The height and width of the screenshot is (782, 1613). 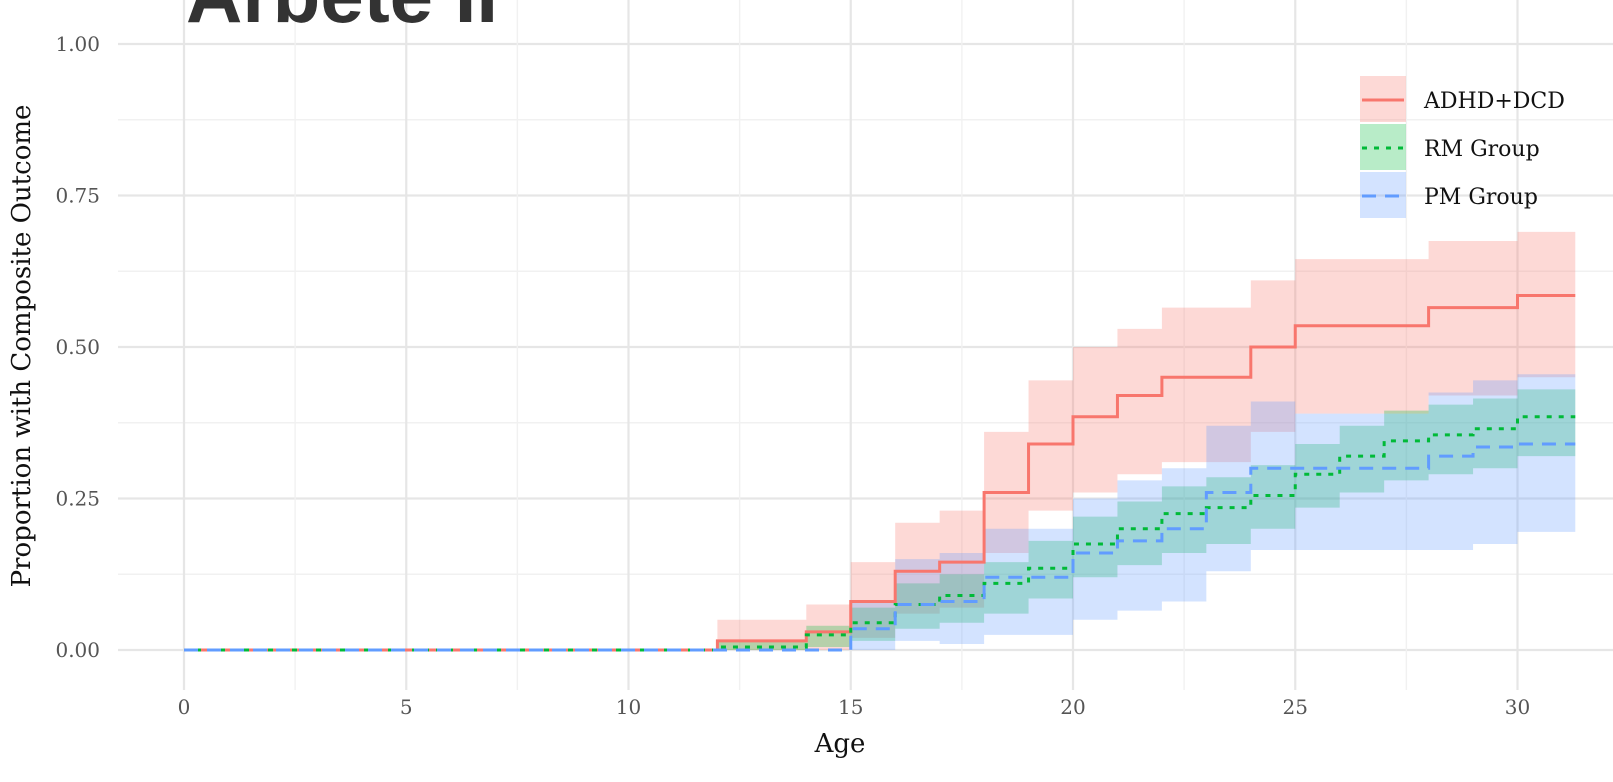 What do you see at coordinates (77, 44) in the screenshot?
I see `y-tick-label: 1.00` at bounding box center [77, 44].